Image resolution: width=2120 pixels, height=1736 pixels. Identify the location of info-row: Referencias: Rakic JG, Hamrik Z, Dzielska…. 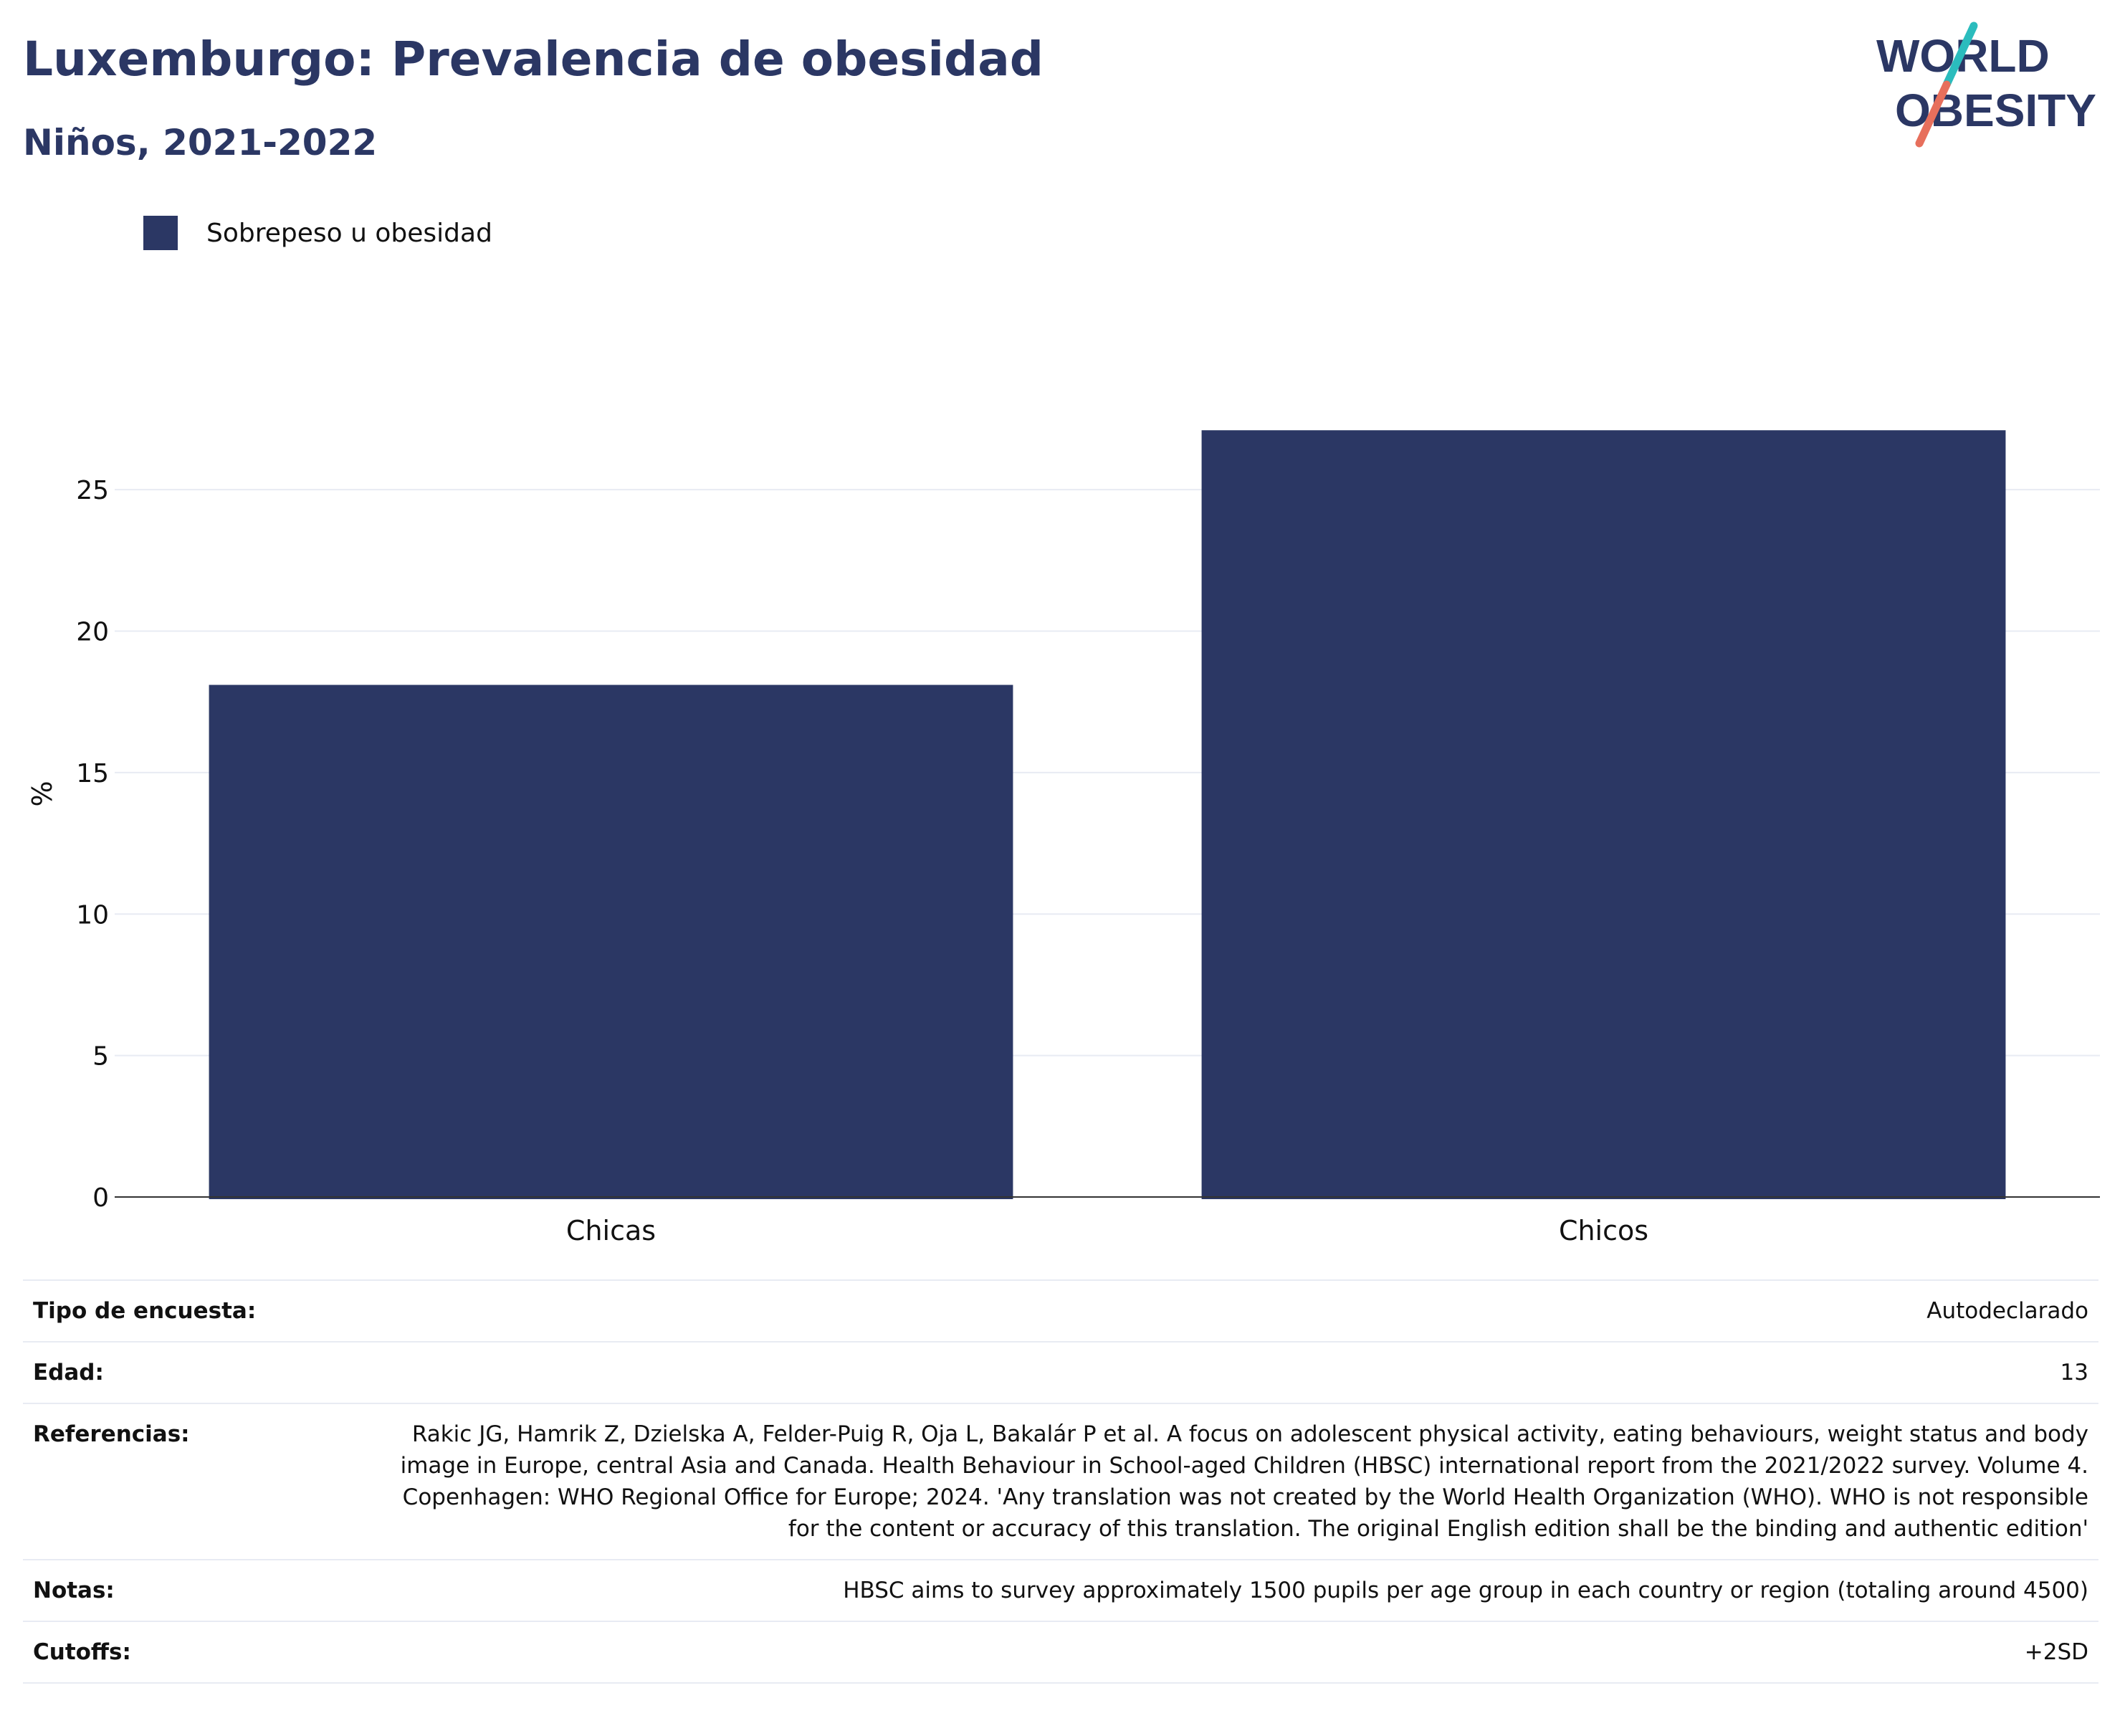
(1061, 1481).